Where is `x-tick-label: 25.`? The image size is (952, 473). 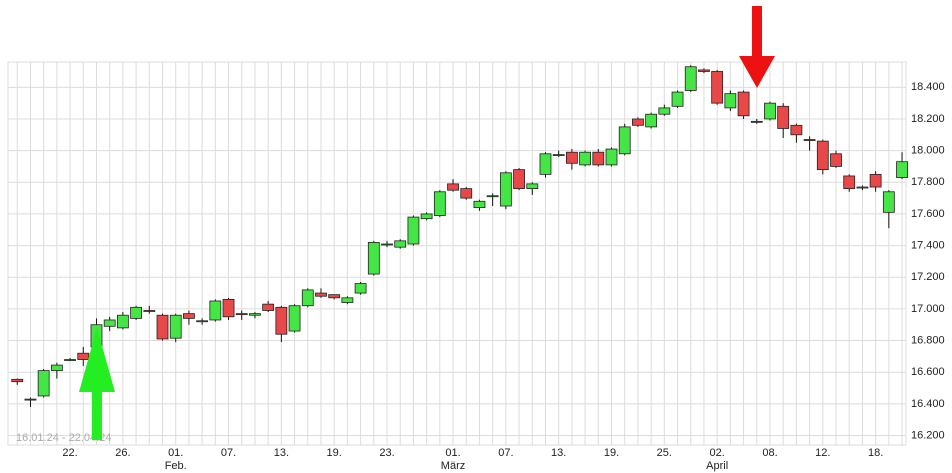 x-tick-label: 25. is located at coordinates (664, 453).